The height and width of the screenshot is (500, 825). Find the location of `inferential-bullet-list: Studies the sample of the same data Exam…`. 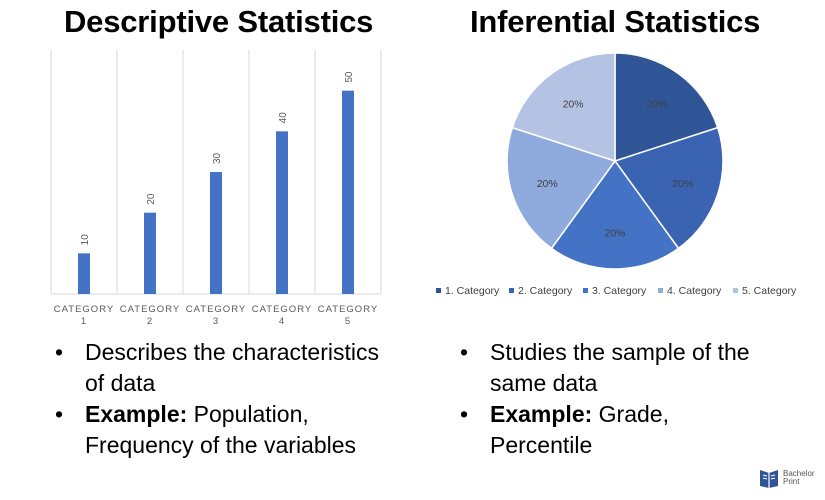

inferential-bullet-list: Studies the sample of the same data Exam… is located at coordinates (610, 399).